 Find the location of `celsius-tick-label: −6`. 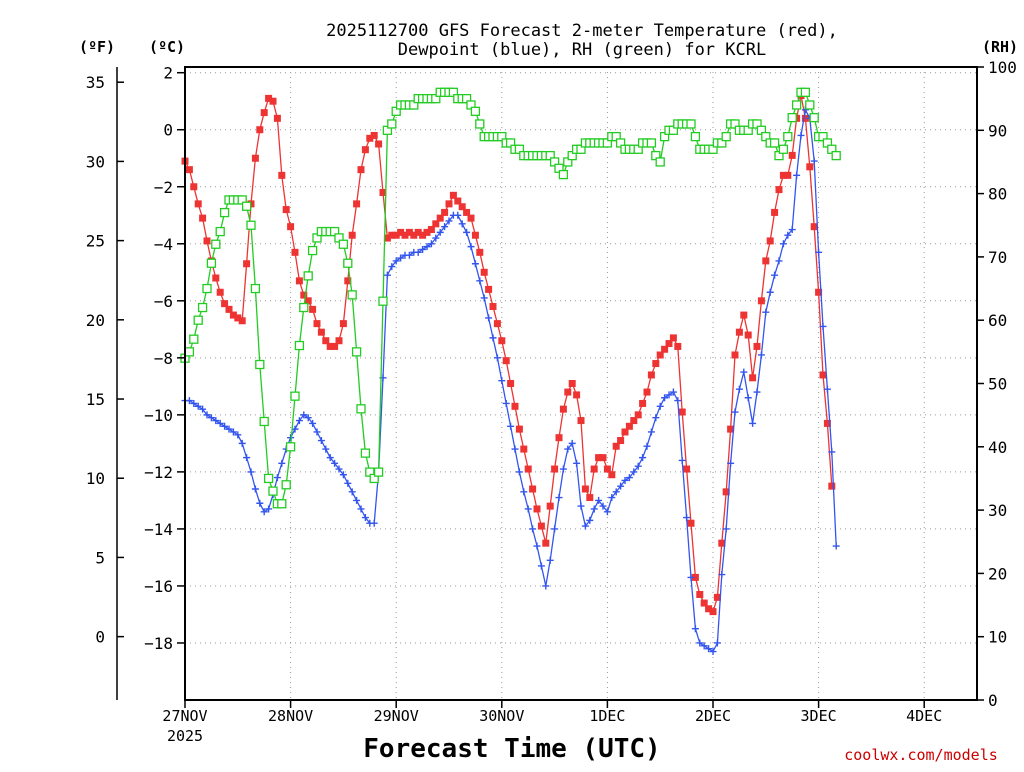

celsius-tick-label: −6 is located at coordinates (163, 301).